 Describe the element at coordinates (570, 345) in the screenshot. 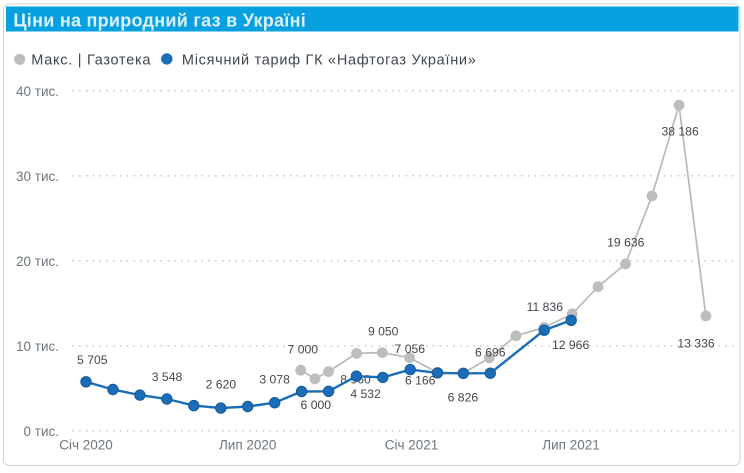

I see `svg-text: 12 966` at that location.